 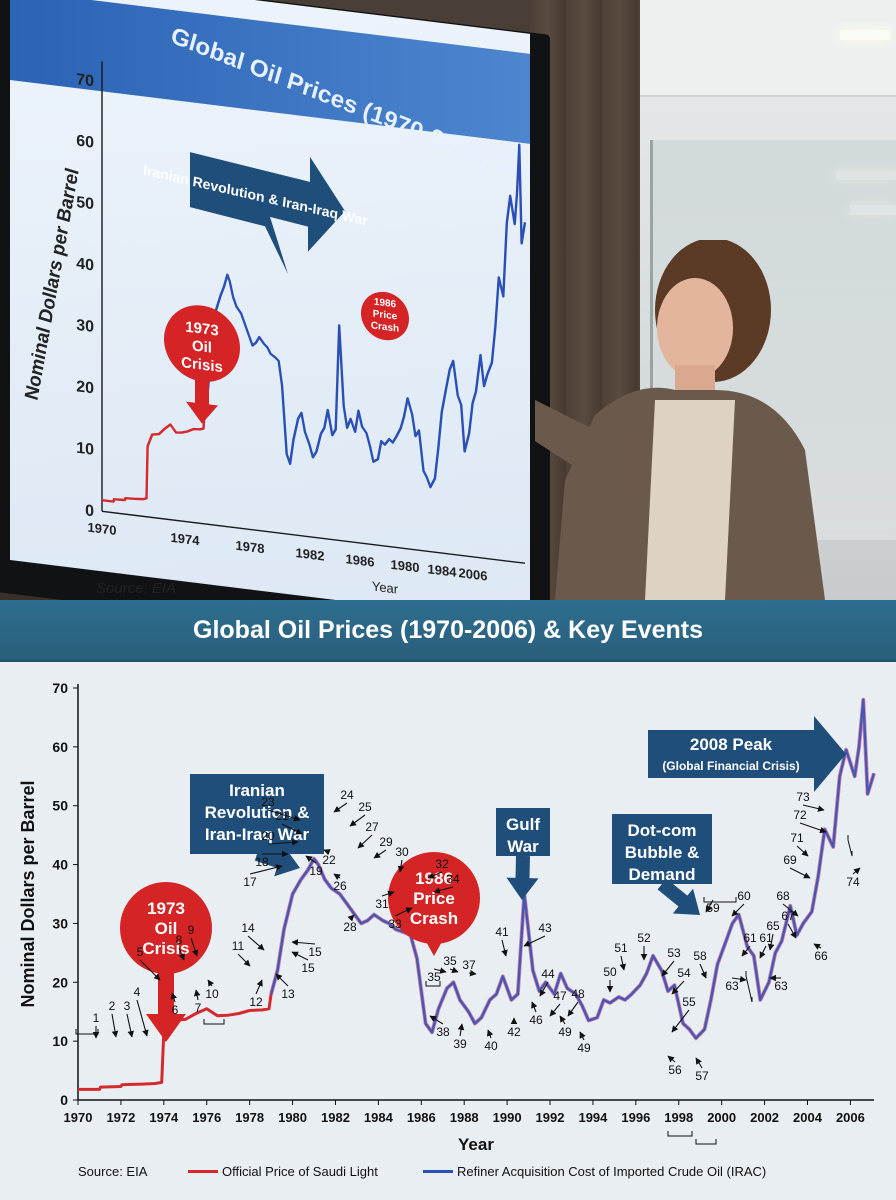 What do you see at coordinates (292, 1117) in the screenshot?
I see `x-tick-label: 1980` at bounding box center [292, 1117].